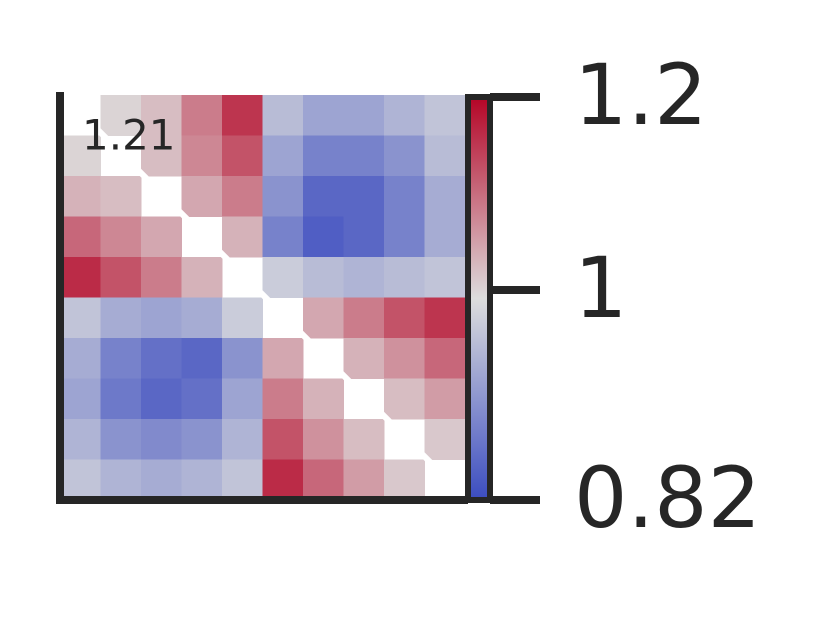 The width and height of the screenshot is (834, 619). I want to click on annotation: 1.21, so click(129, 135).